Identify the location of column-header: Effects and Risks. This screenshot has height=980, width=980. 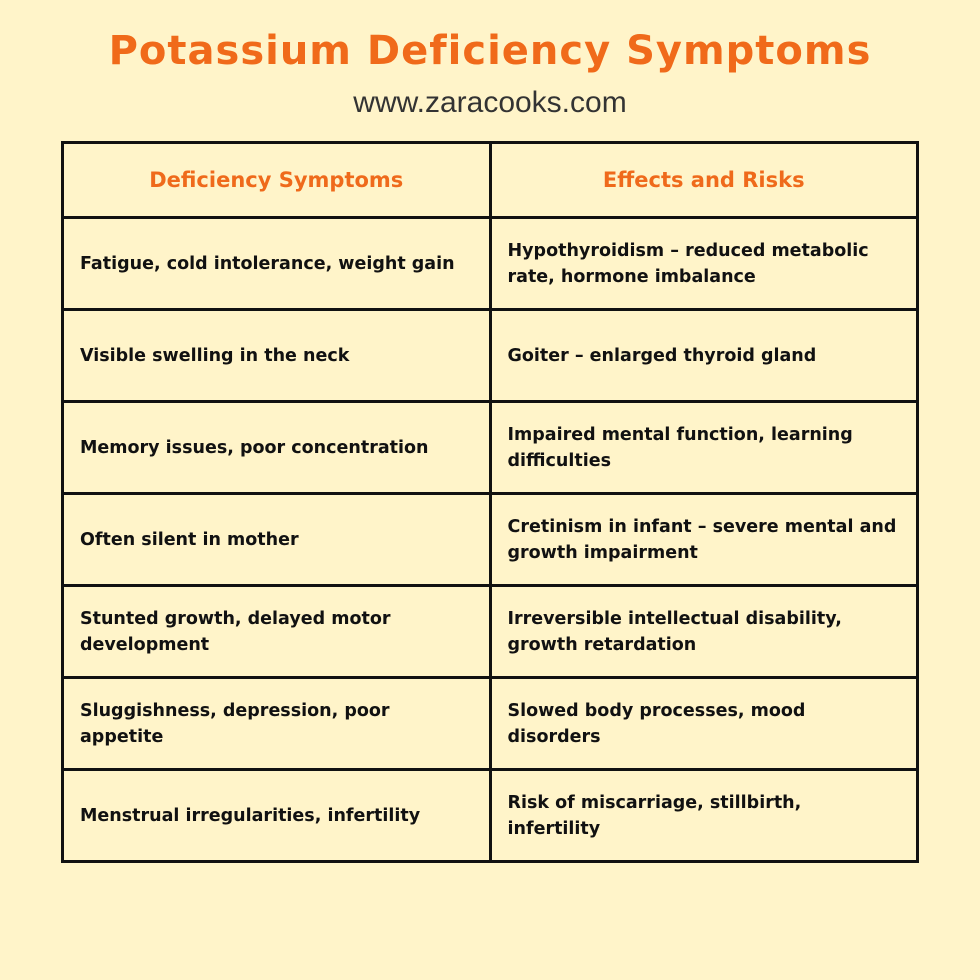
(703, 180).